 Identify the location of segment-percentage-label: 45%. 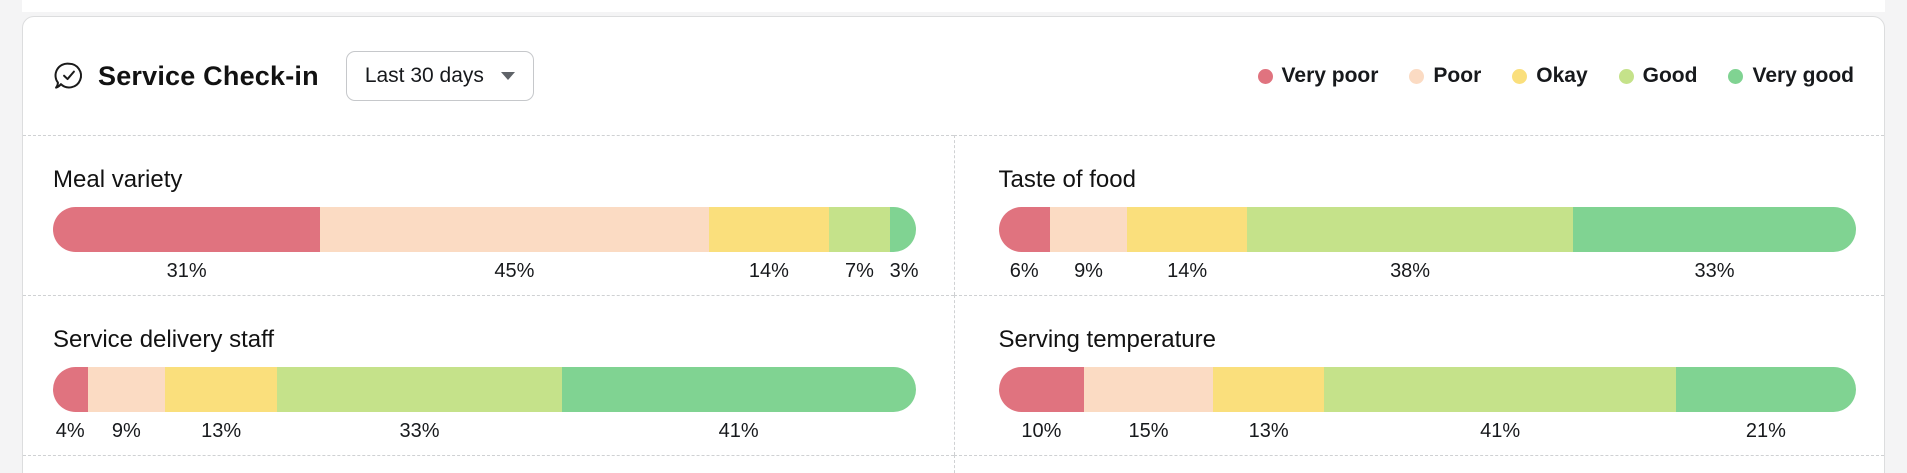
(514, 271).